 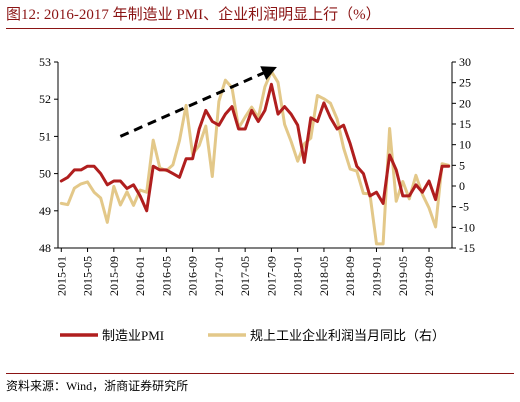 What do you see at coordinates (465, 62) in the screenshot?
I see `right-tick-label: 30` at bounding box center [465, 62].